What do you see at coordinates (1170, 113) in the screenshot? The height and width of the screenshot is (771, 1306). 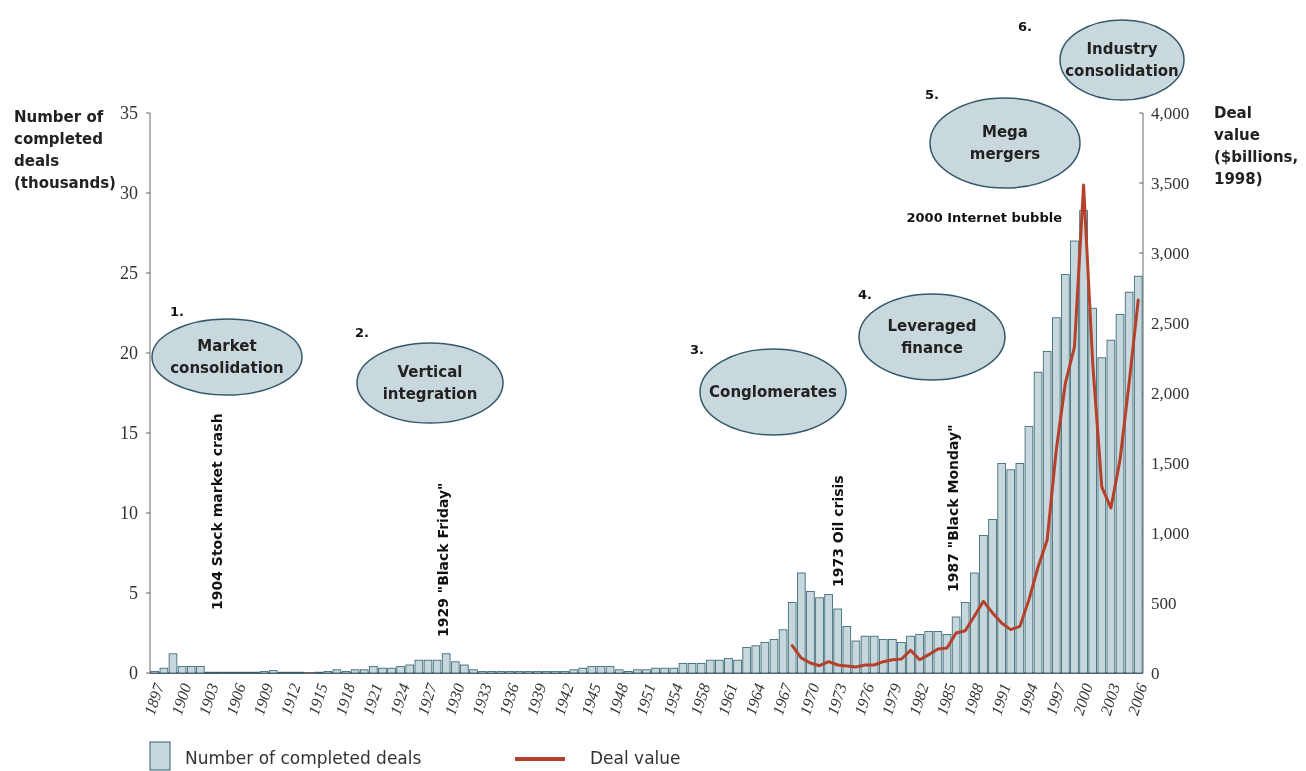 I see `y2-tick-label: 4,000` at bounding box center [1170, 113].